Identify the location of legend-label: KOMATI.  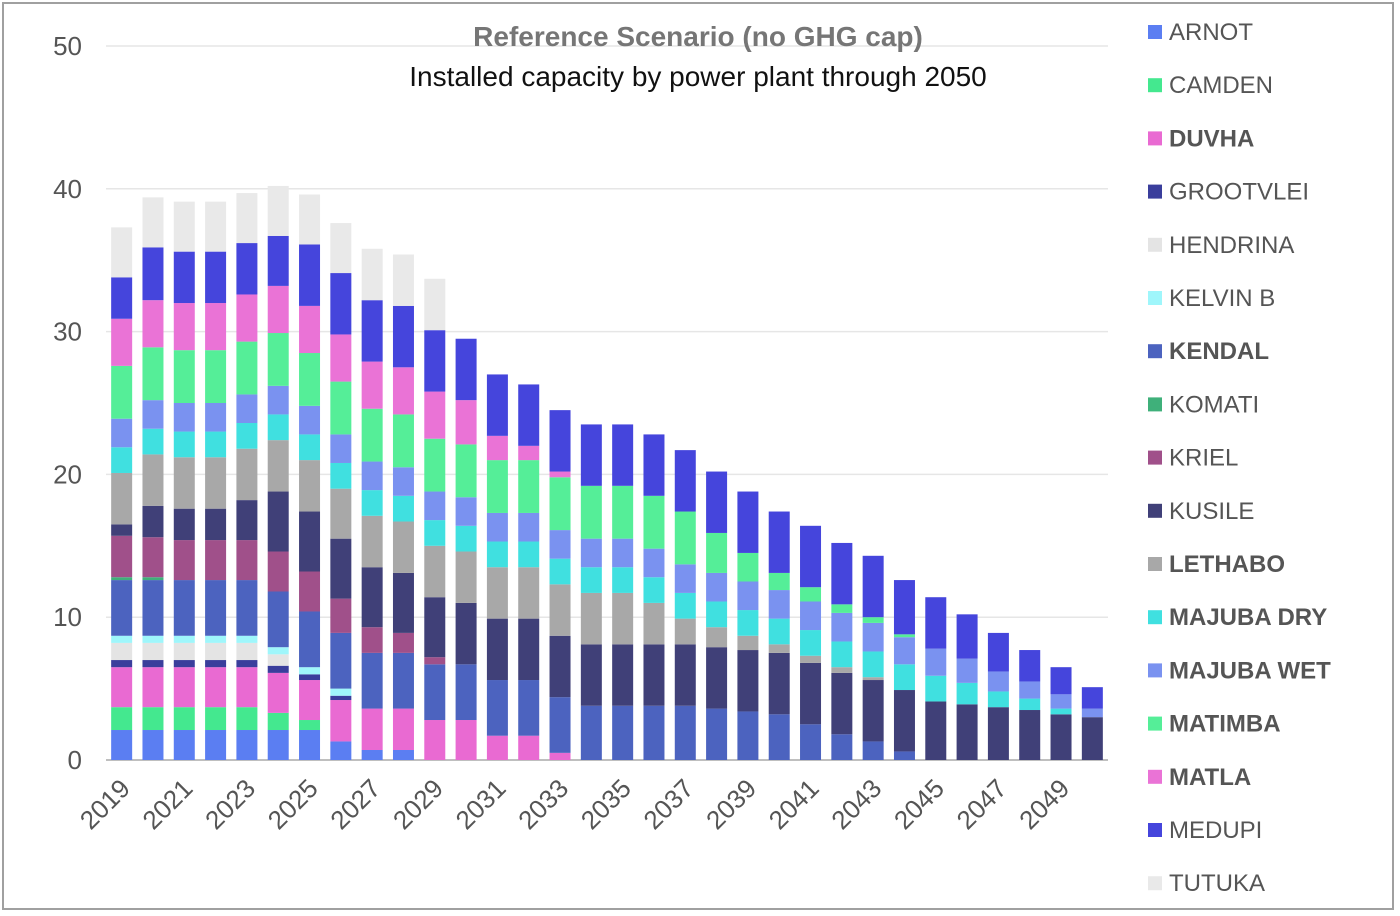
(1214, 404).